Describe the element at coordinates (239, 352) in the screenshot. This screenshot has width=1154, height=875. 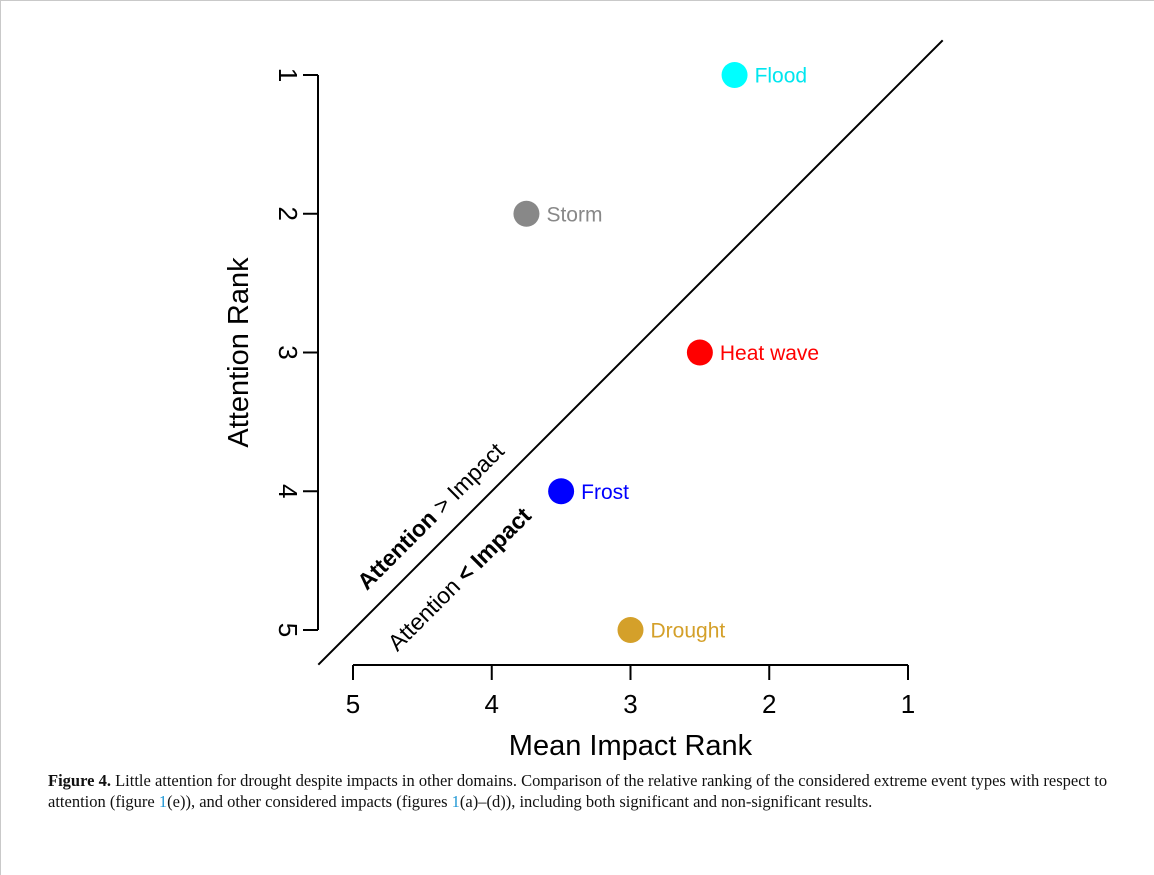
I see `y-axis-label: Attention Rank` at that location.